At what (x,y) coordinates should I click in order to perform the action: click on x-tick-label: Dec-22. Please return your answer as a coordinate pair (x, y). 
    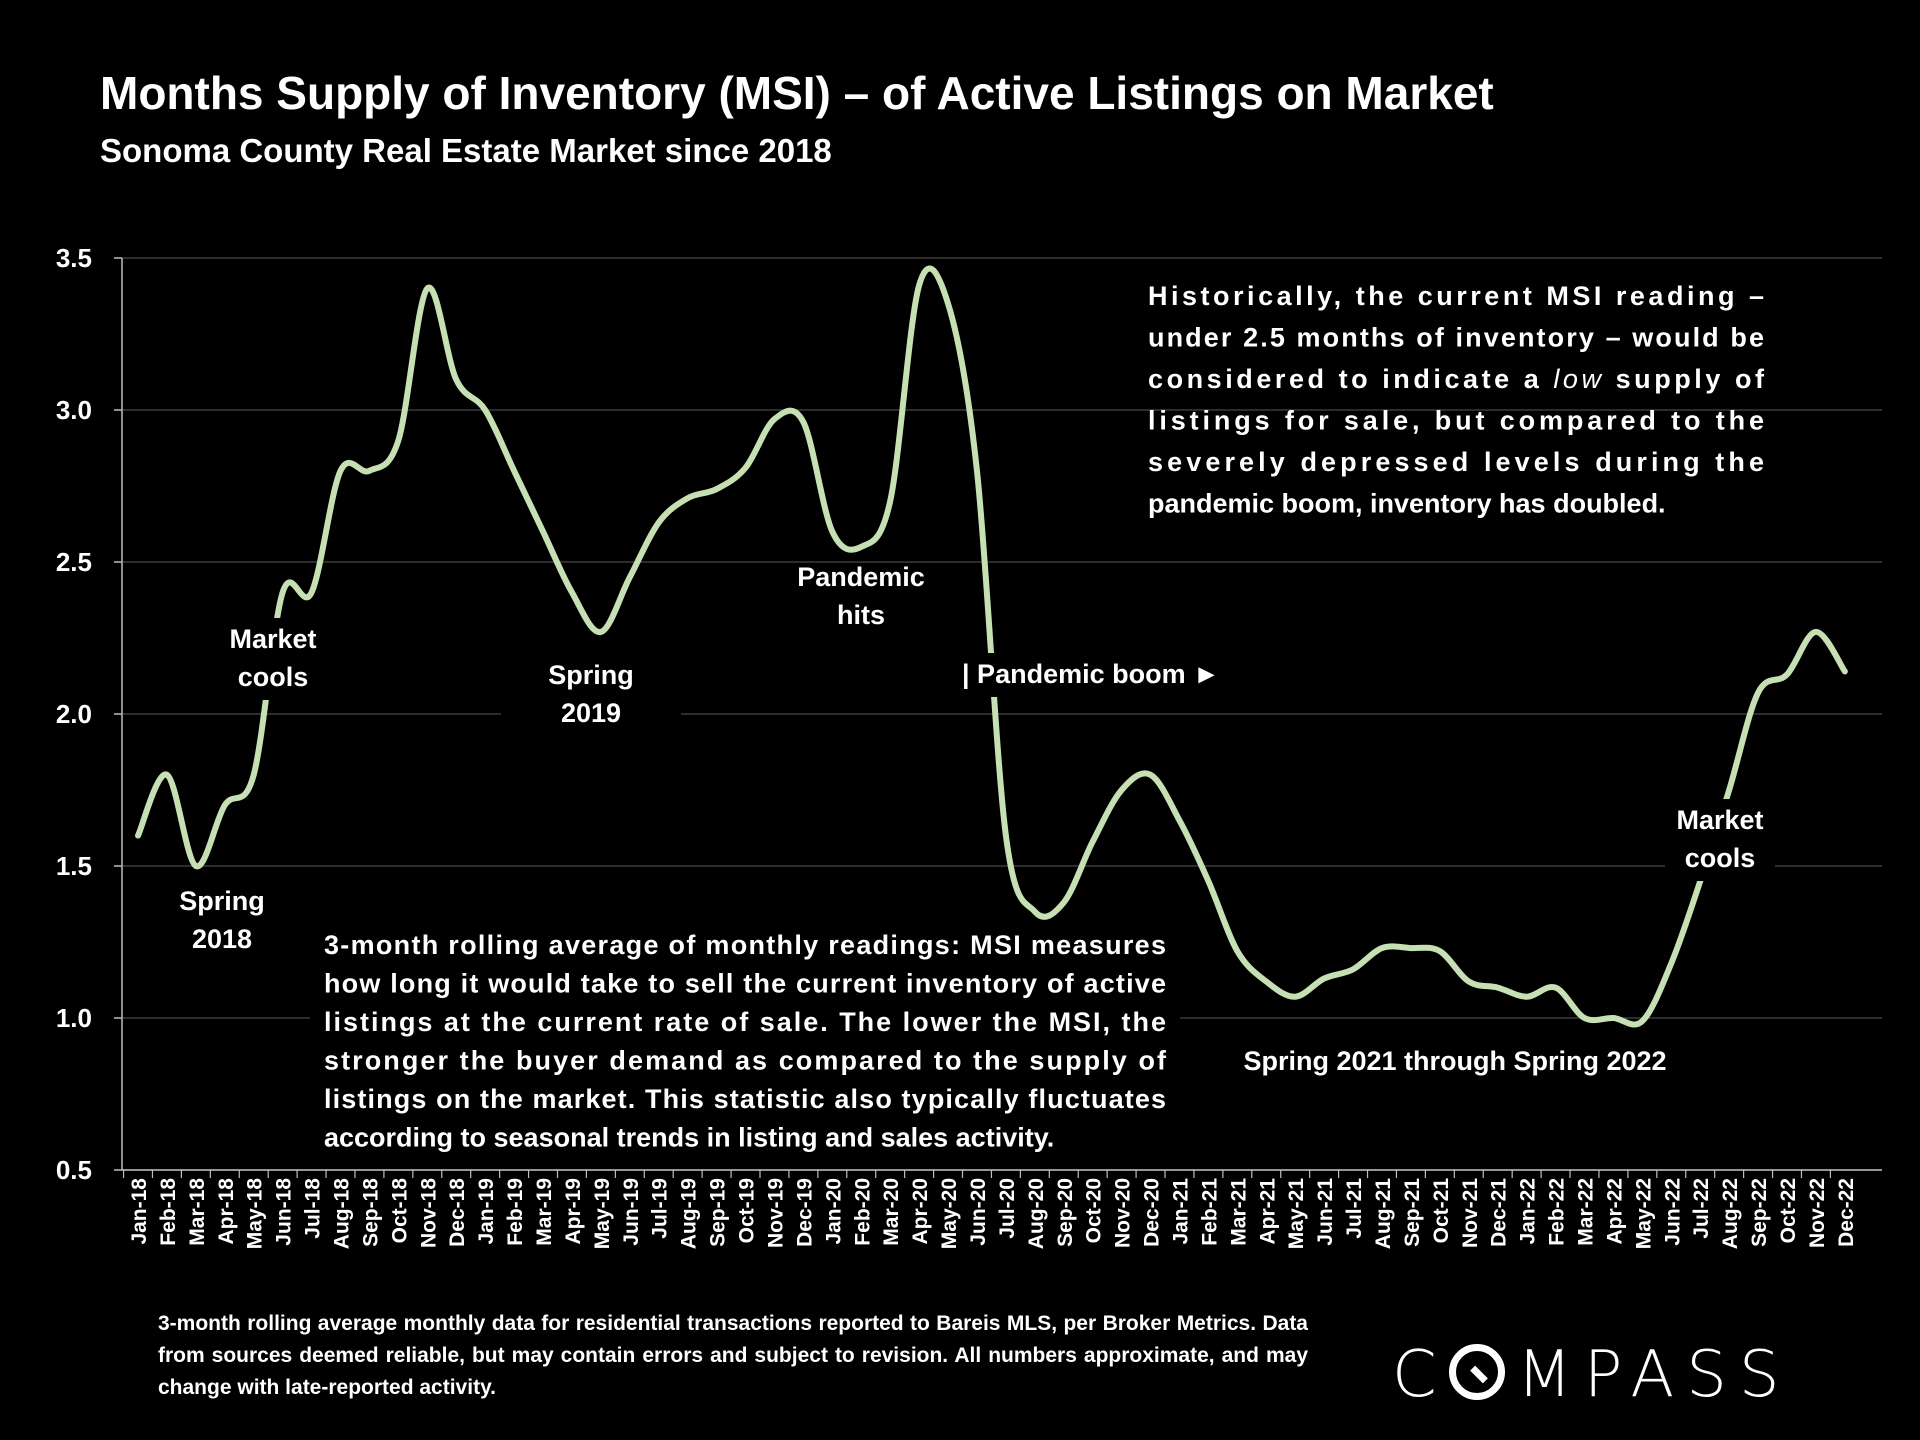
    Looking at the image, I should click on (1846, 1212).